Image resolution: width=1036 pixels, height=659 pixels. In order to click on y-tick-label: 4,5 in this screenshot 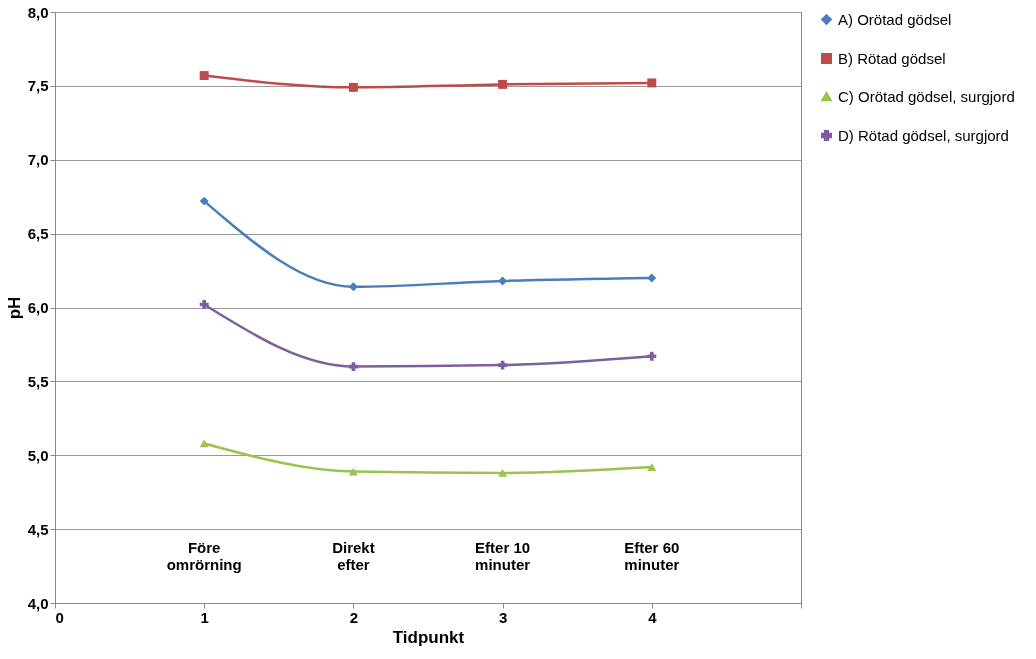, I will do `click(38, 529)`.